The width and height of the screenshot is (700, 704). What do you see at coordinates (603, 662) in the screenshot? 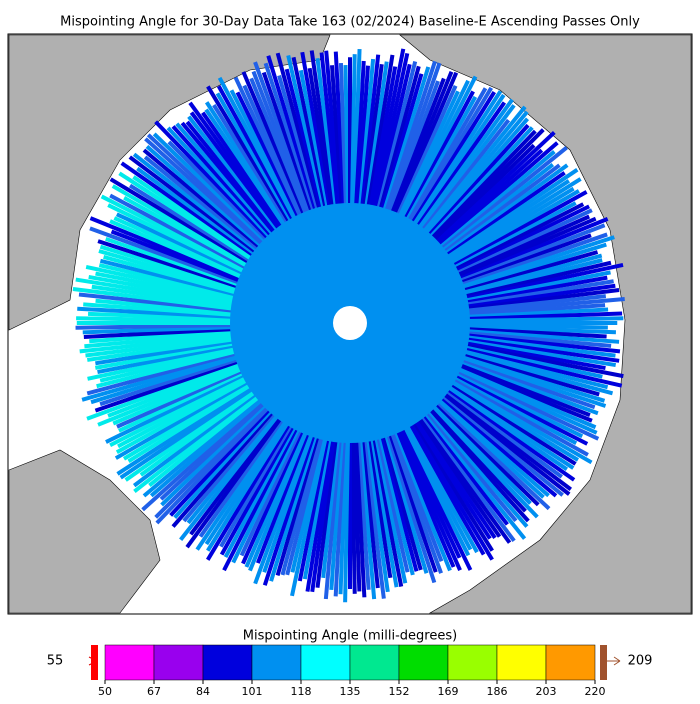
I see `over-box` at bounding box center [603, 662].